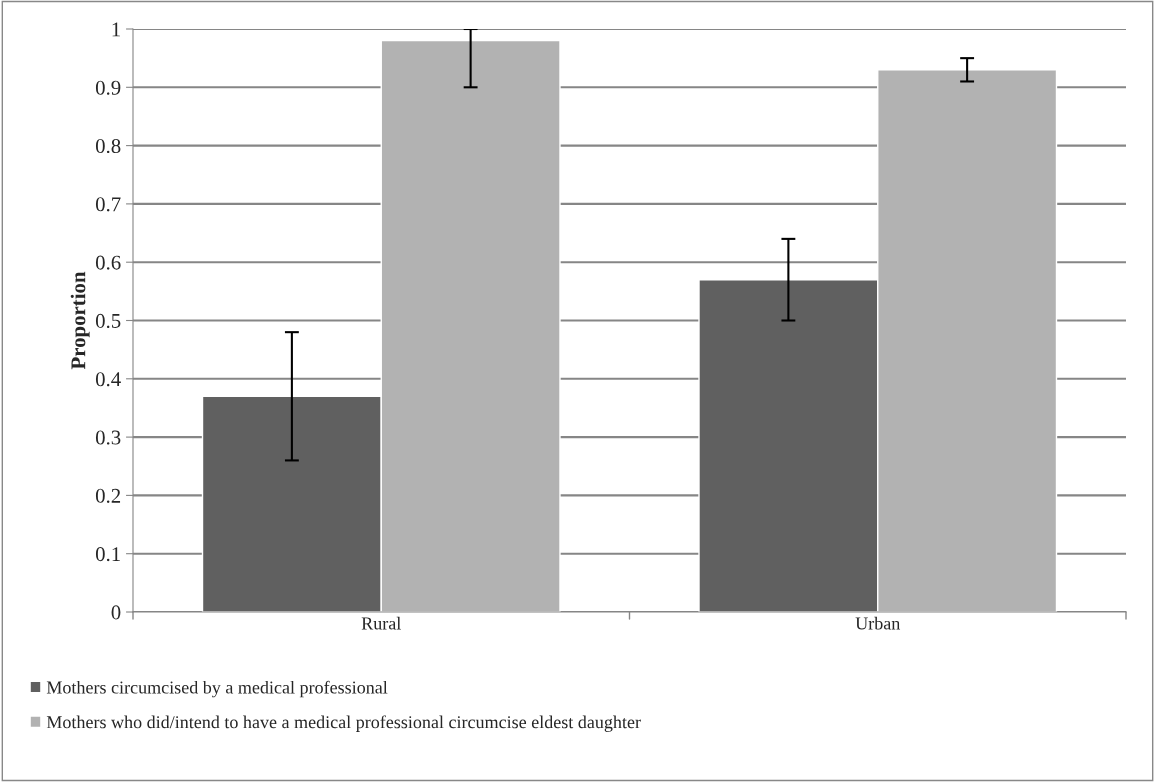 This screenshot has width=1155, height=782. Describe the element at coordinates (108, 379) in the screenshot. I see `y-tick-label: 0.4` at that location.